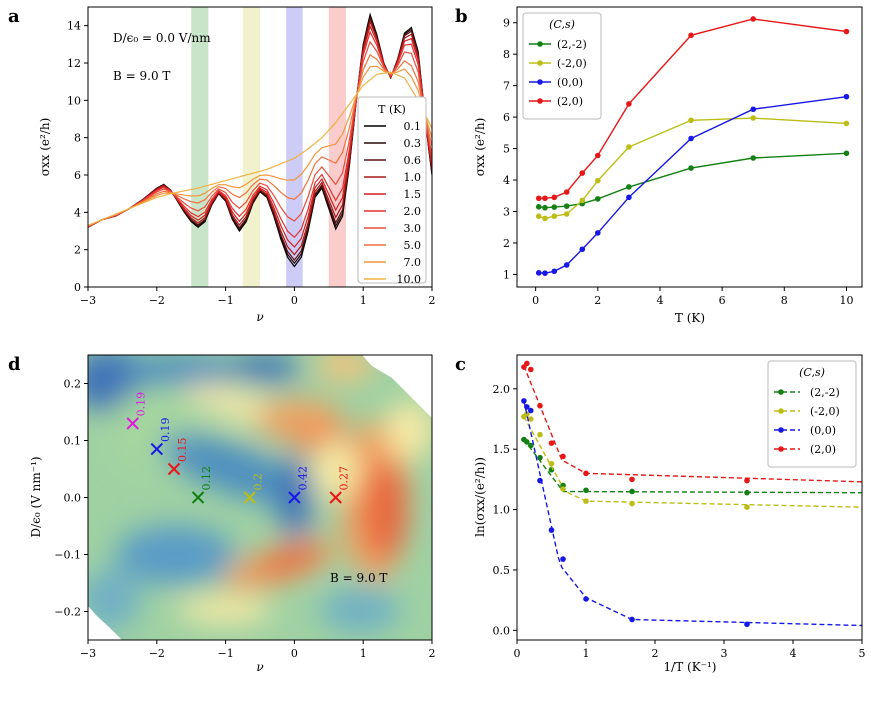 The image size is (871, 708). What do you see at coordinates (358, 578) in the screenshot?
I see `magnetic-field-annotation: B = 9.0 T` at bounding box center [358, 578].